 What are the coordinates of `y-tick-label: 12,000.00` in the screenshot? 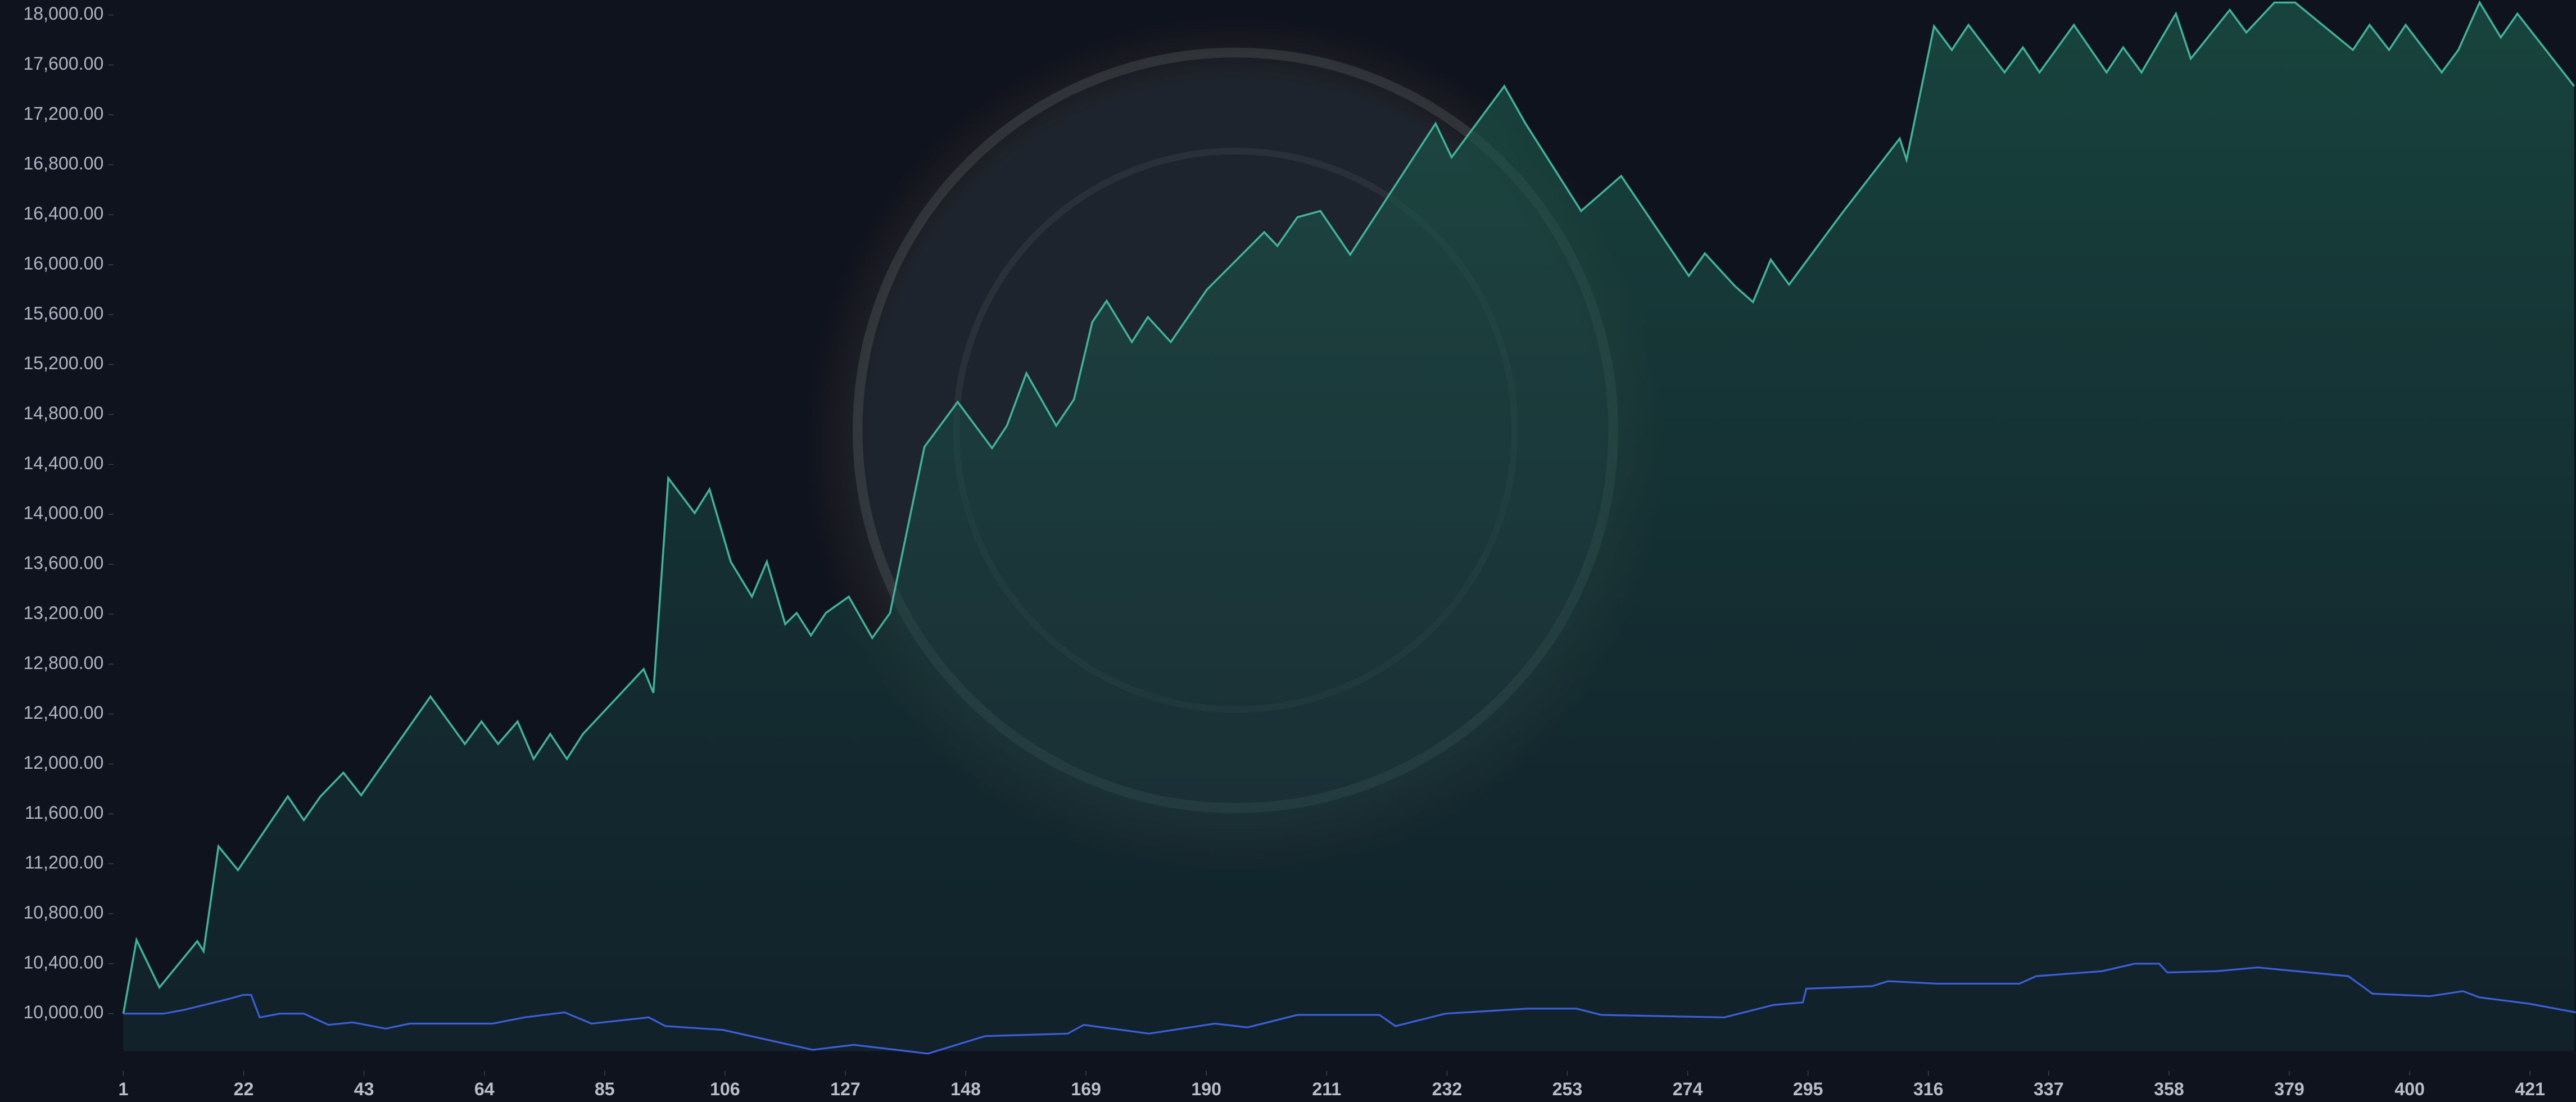 It's located at (63, 762).